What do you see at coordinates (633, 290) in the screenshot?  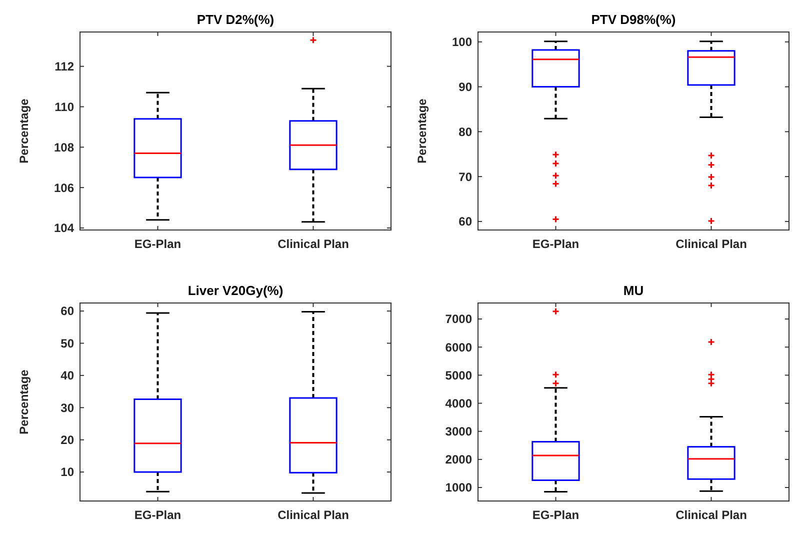 I see `chart-title: MU` at bounding box center [633, 290].